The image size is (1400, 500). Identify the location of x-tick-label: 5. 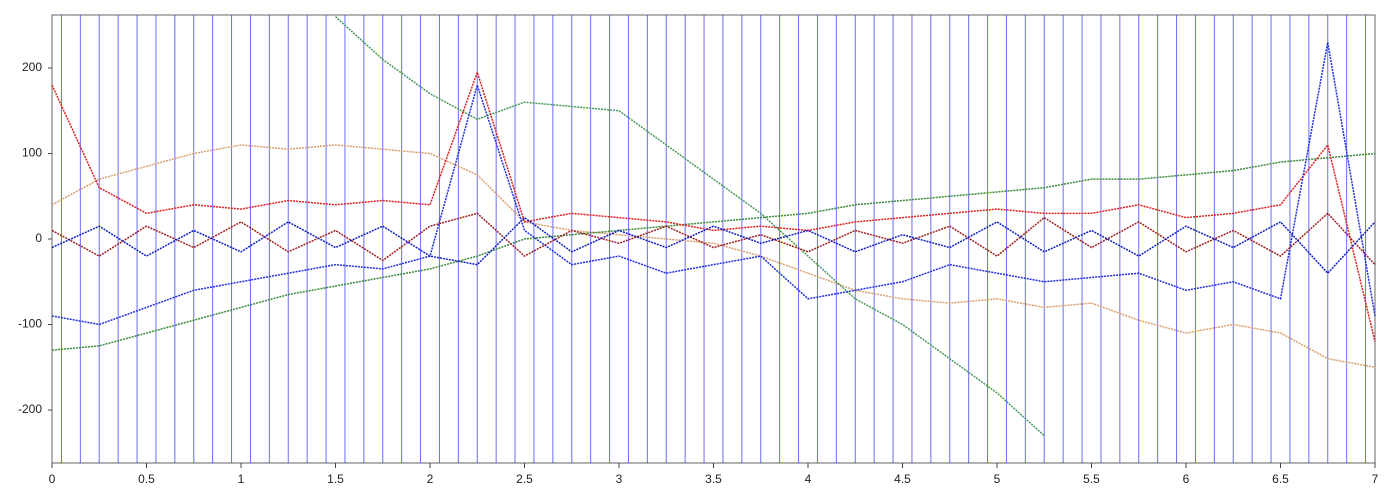
(997, 479).